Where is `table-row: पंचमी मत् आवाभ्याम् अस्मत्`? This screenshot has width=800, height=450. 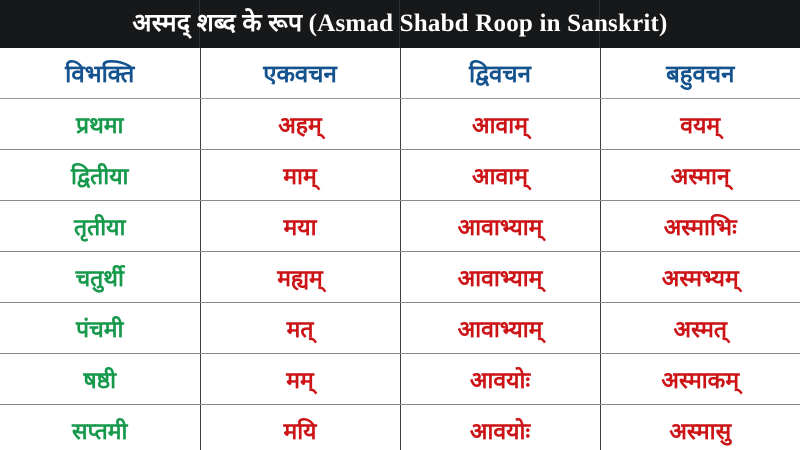 table-row: पंचमी मत् आवाभ्याम् अस्मत् is located at coordinates (400, 328).